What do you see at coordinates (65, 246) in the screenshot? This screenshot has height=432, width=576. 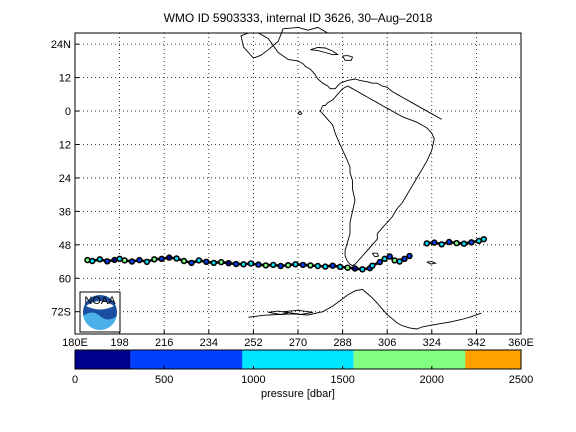 I see `lat-tick-label: 48` at bounding box center [65, 246].